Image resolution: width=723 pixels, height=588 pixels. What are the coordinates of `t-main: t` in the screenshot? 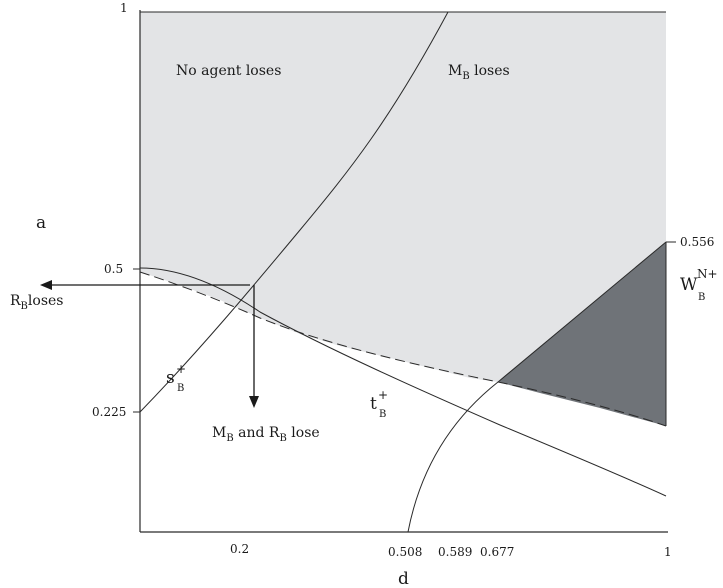 It's located at (373, 404).